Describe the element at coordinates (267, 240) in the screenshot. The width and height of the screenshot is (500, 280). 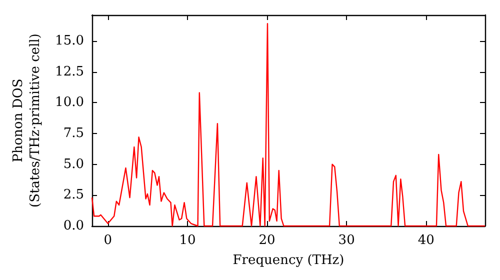
I see `x-tick-label: 20` at that location.